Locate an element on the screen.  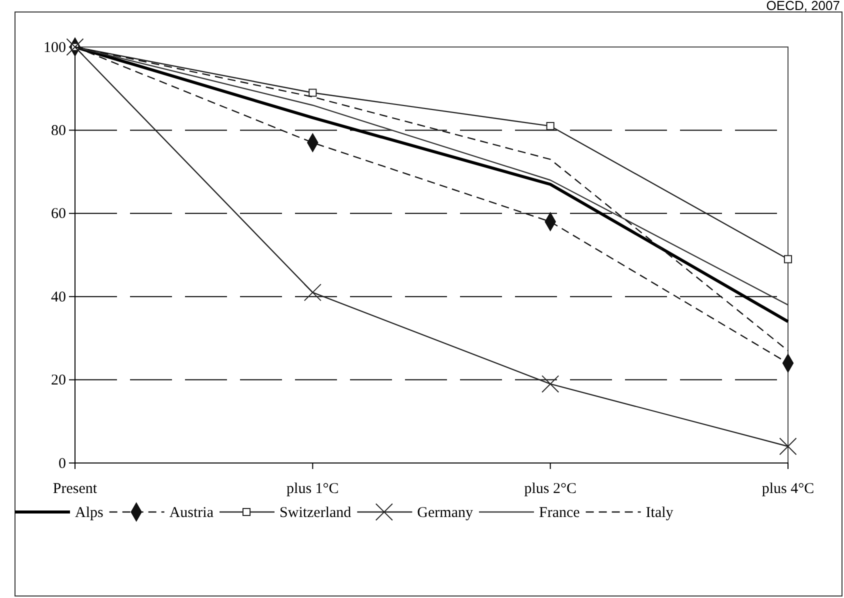
x-tick-label: plus 2°C is located at coordinates (550, 489).